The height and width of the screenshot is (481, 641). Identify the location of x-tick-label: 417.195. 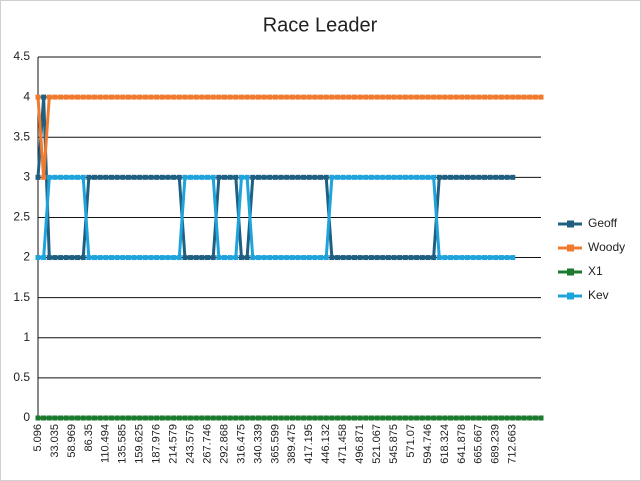
(309, 444).